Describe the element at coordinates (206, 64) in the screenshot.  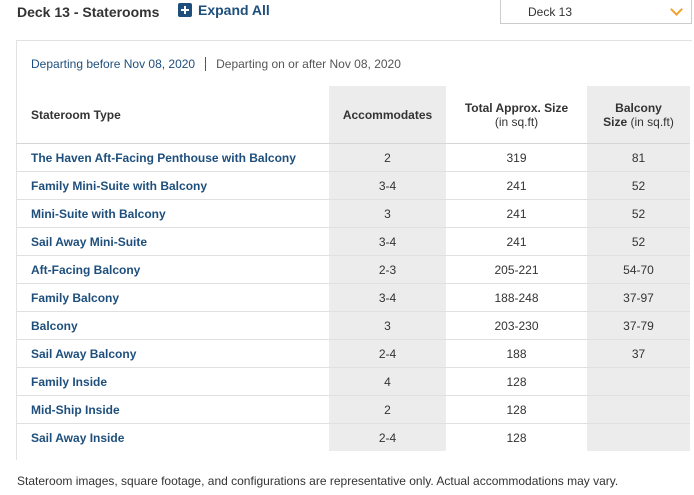
I see `tab-divider` at that location.